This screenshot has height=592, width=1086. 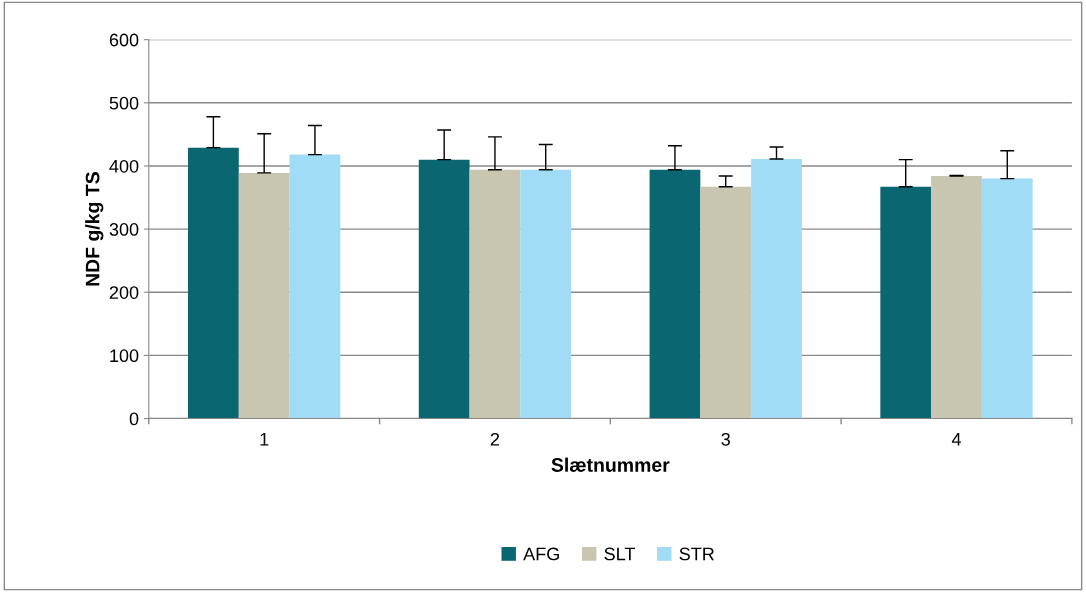 I want to click on x-tick-label: 4, so click(x=956, y=439).